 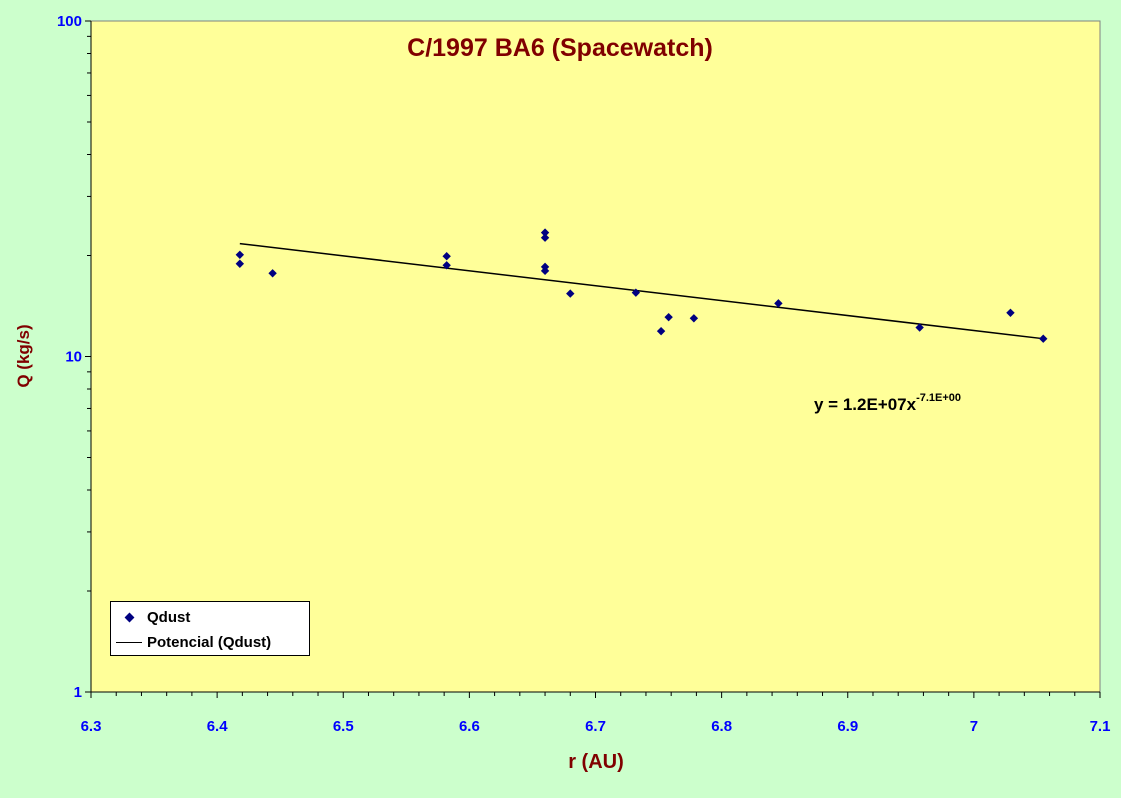 What do you see at coordinates (129, 642) in the screenshot?
I see `legend-line-icon` at bounding box center [129, 642].